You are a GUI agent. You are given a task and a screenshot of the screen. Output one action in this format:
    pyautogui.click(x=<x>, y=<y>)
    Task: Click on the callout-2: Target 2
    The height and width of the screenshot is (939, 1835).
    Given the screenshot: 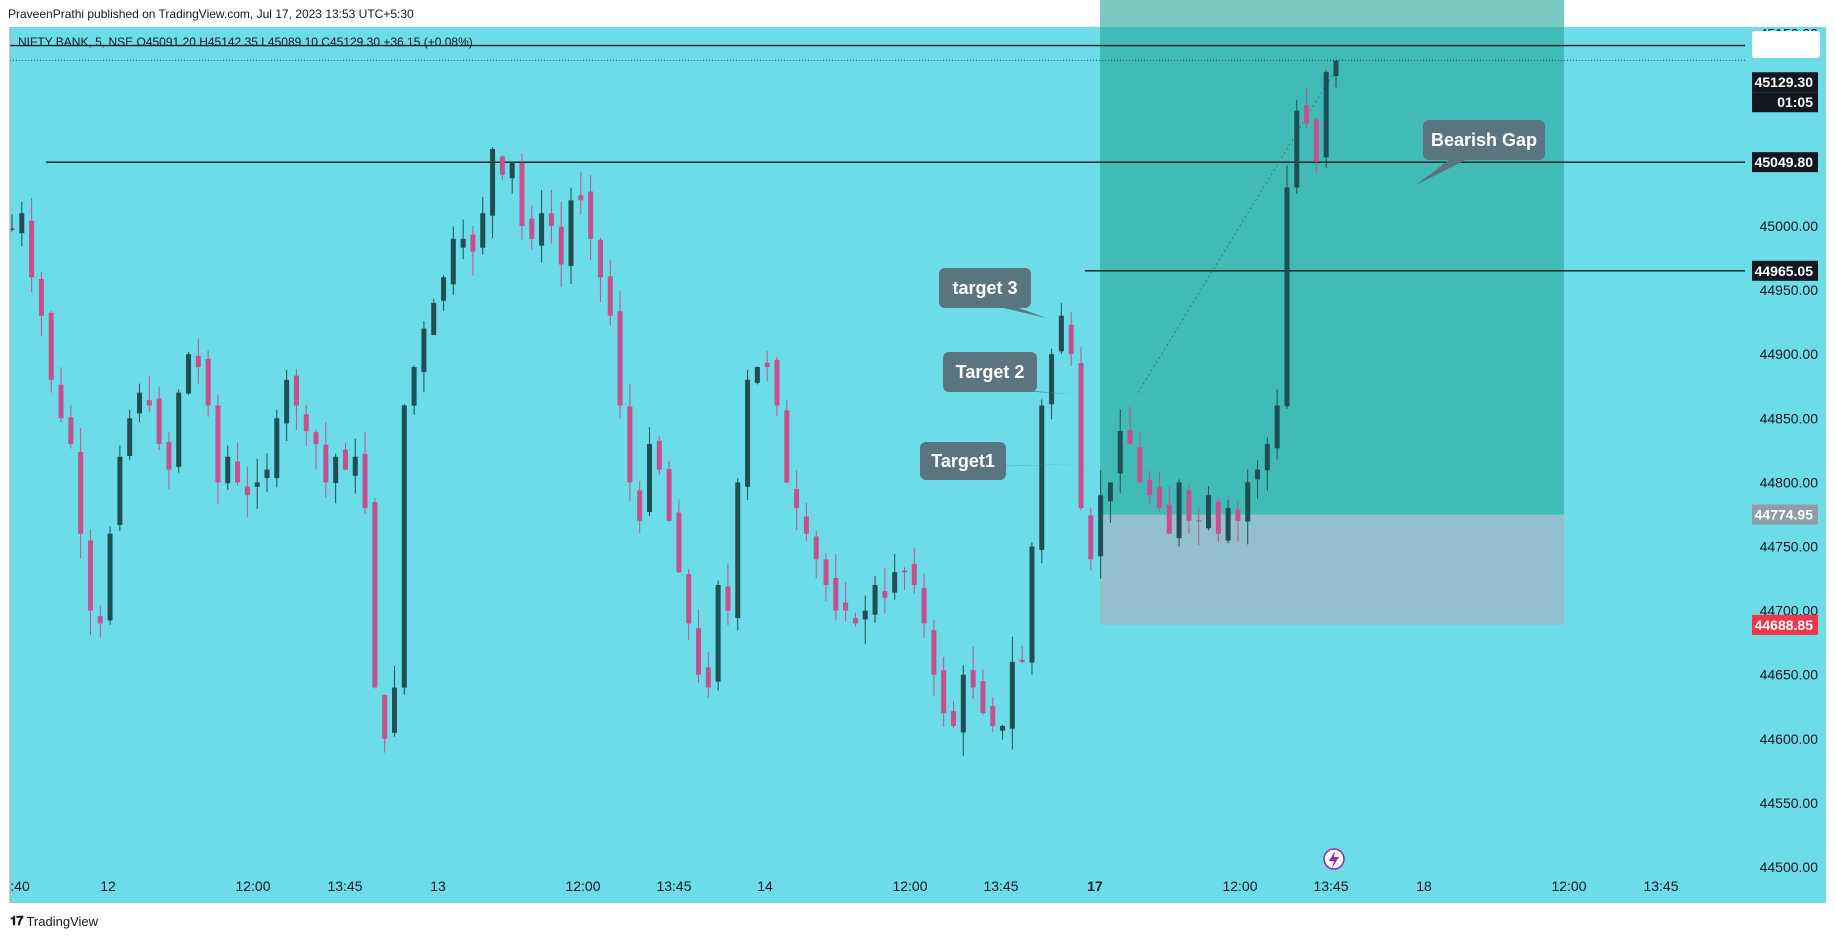 What is the action you would take?
    pyautogui.click(x=1007, y=373)
    